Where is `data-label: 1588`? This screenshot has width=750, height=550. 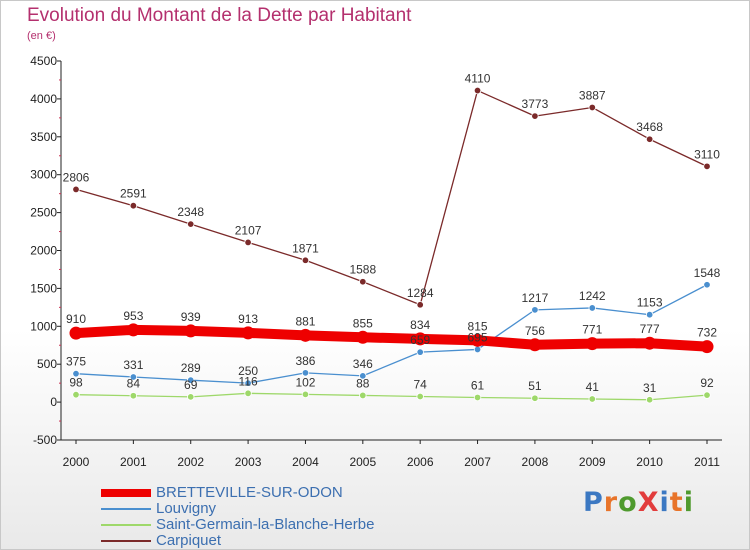
data-label: 1588 is located at coordinates (362, 270).